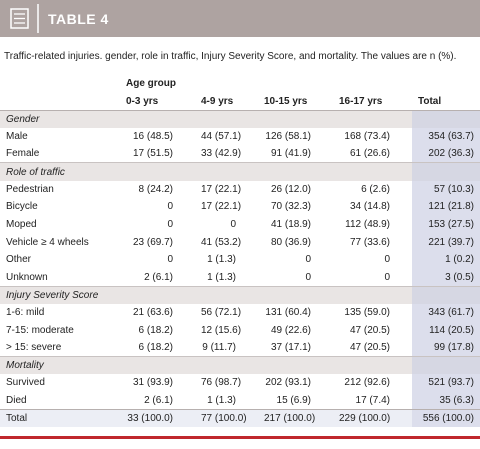 The image size is (480, 449). I want to click on data-cell: 354 (63.7), so click(446, 136).